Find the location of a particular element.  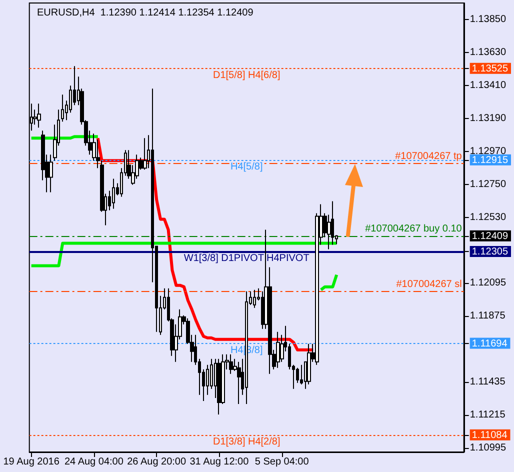

y-tick-label: 1.10995 is located at coordinates (488, 448).